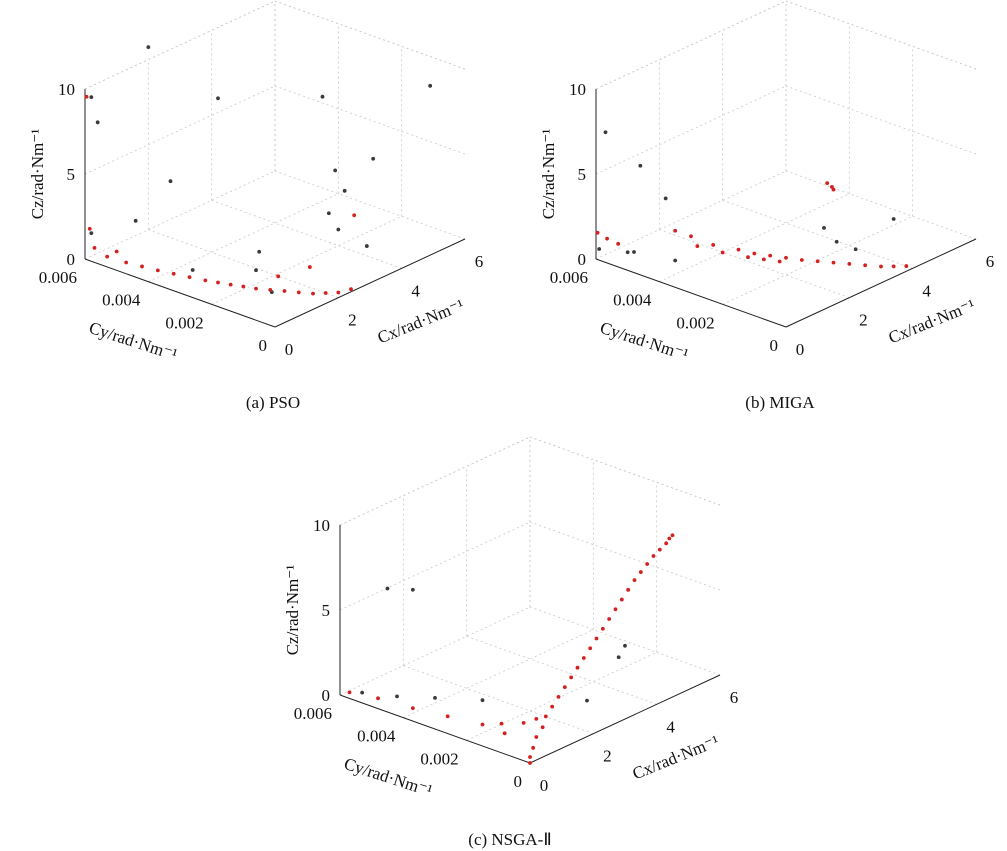 The height and width of the screenshot is (851, 1007). I want to click on x-tick-label: 0, so click(800, 349).